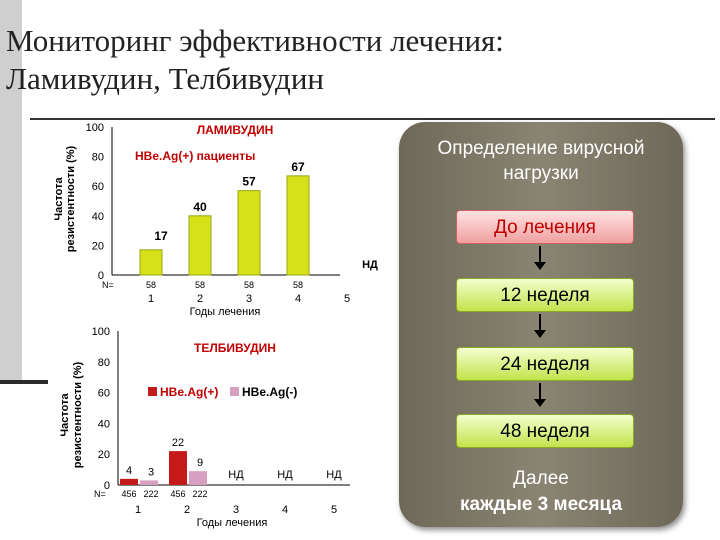  I want to click on panel-heading: Определение вирусной нагрузки, so click(541, 161).